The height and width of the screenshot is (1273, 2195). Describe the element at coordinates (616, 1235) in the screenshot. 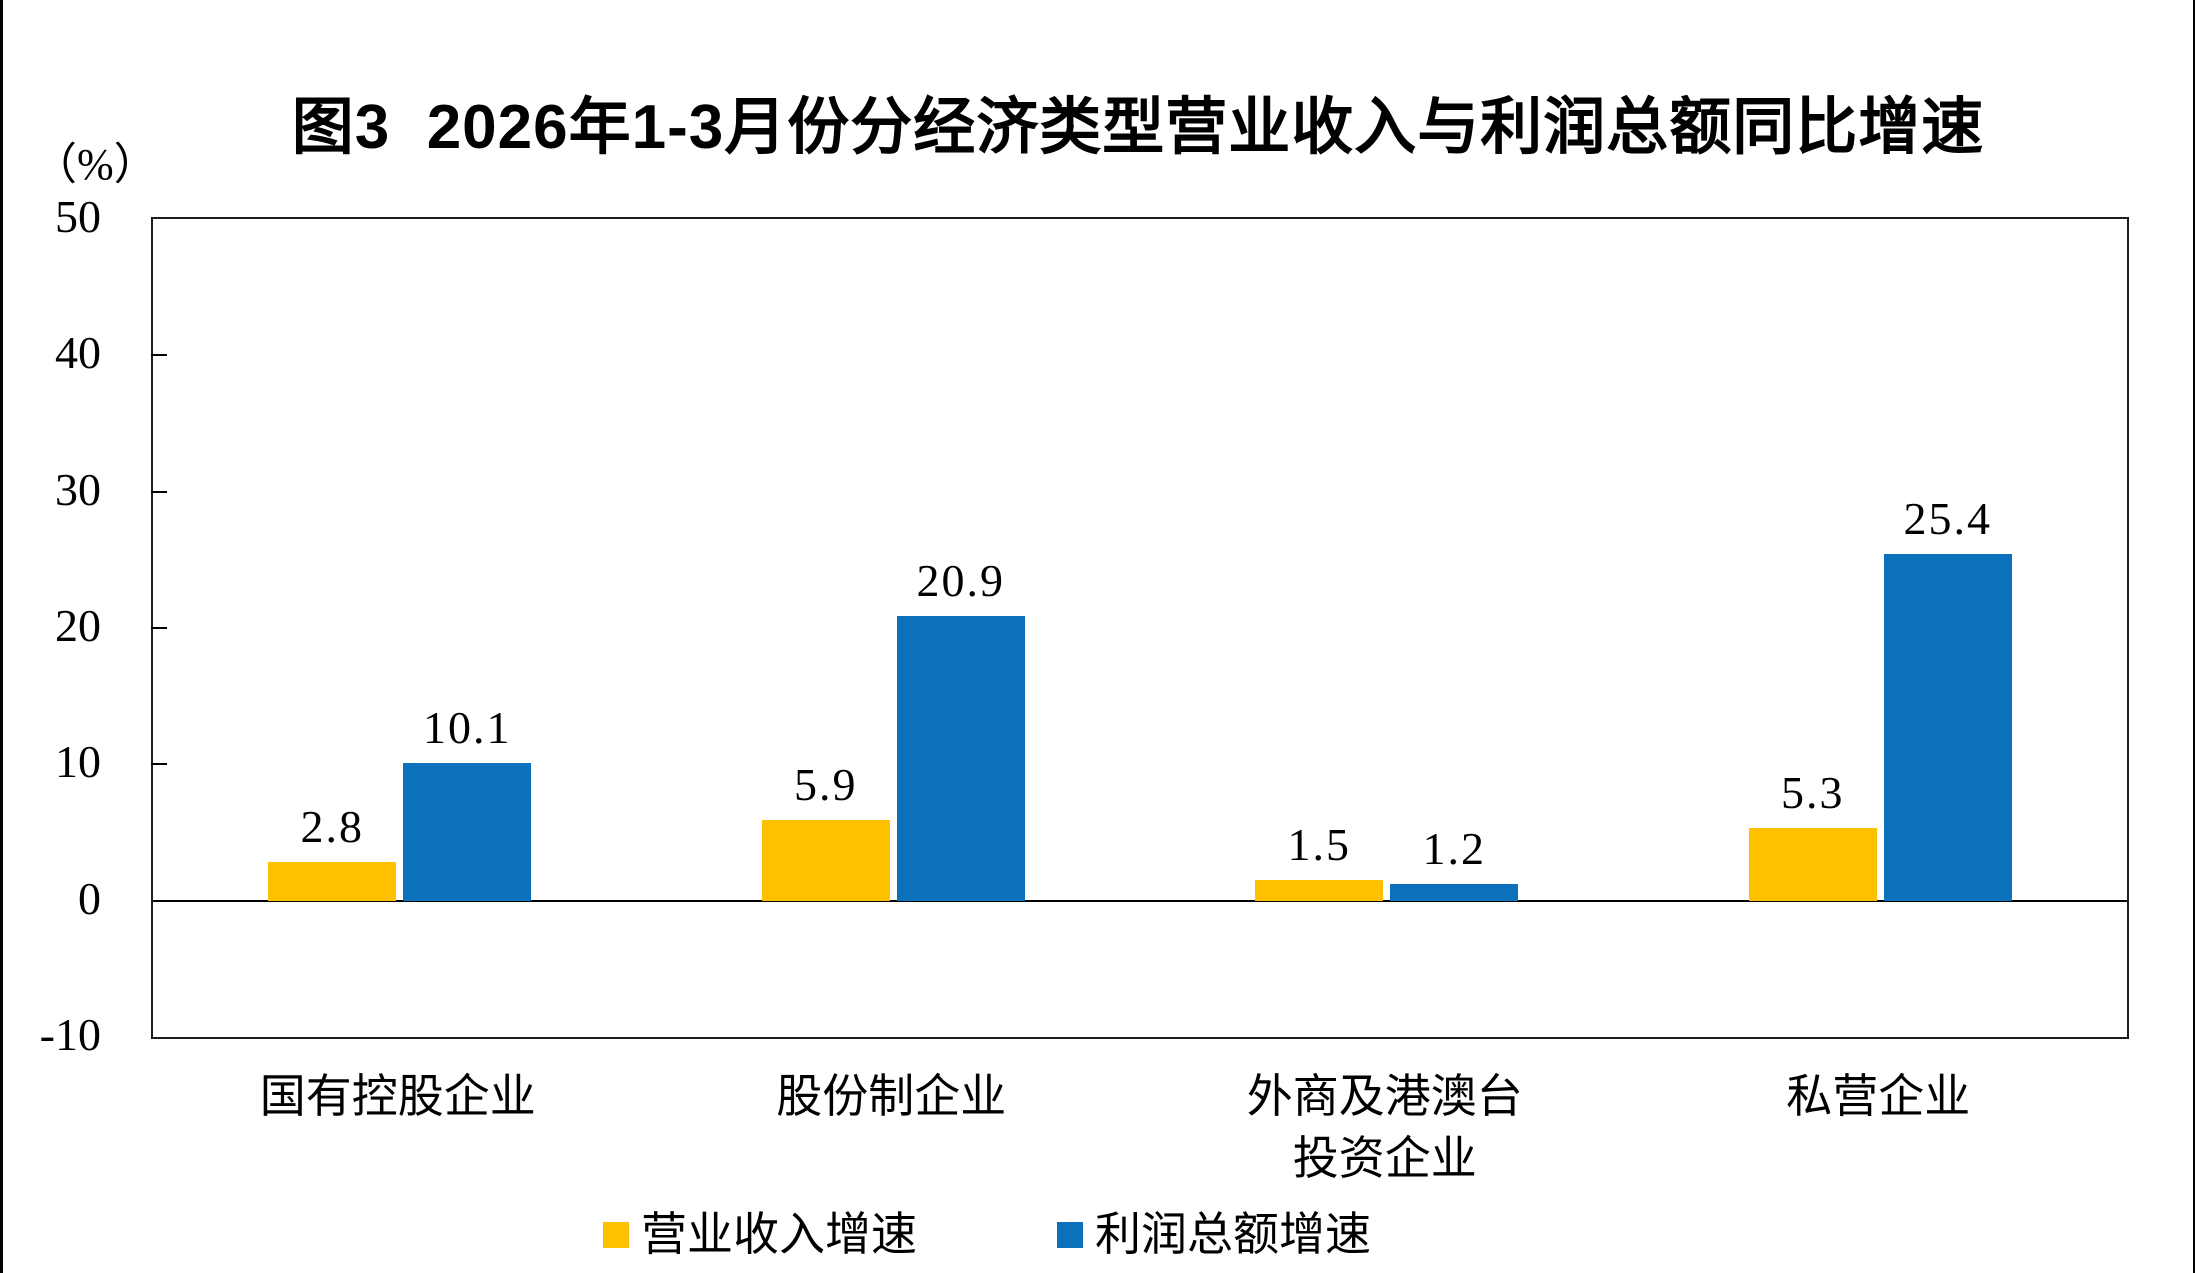

I see `legend-swatch-yellow` at that location.